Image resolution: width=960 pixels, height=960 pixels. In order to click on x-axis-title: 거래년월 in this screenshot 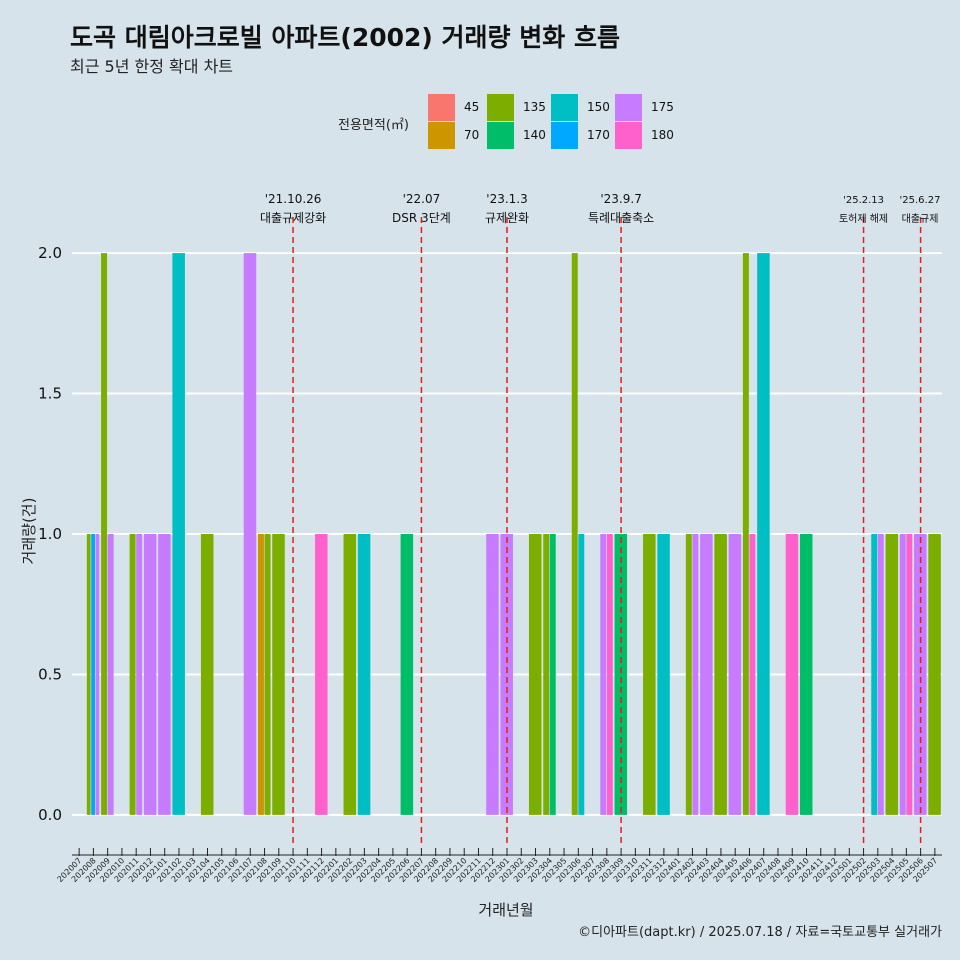, I will do `click(505, 910)`.